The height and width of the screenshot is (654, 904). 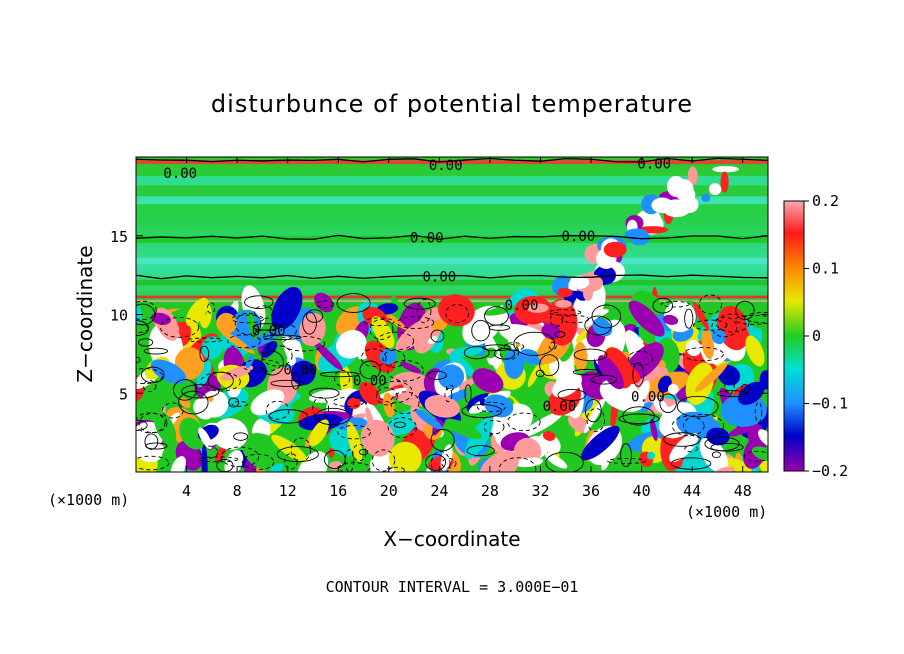 What do you see at coordinates (288, 491) in the screenshot?
I see `x-tick-label: 12` at bounding box center [288, 491].